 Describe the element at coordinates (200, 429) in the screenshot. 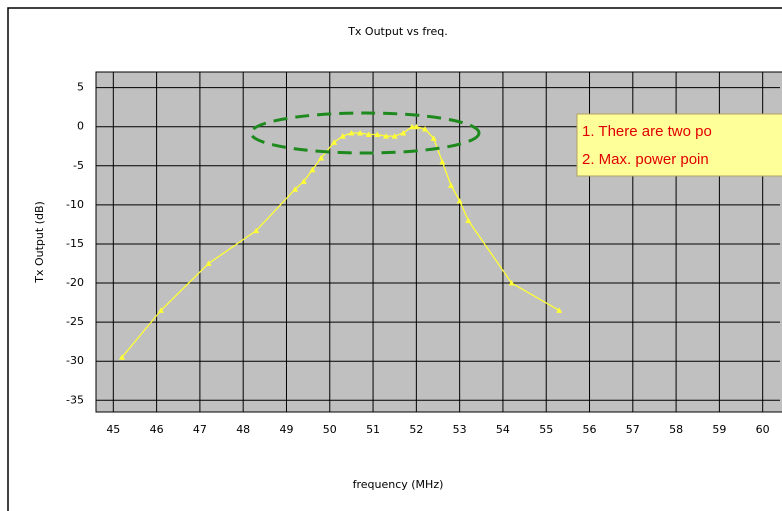

I see `x-tick-label: 47` at that location.